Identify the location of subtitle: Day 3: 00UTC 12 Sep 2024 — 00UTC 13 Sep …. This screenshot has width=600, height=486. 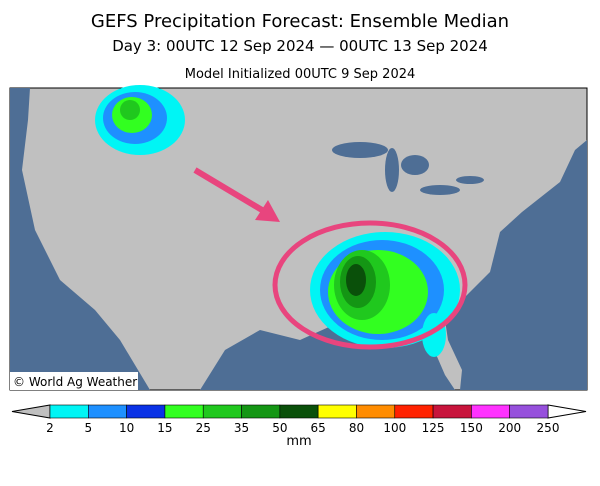
(300, 46).